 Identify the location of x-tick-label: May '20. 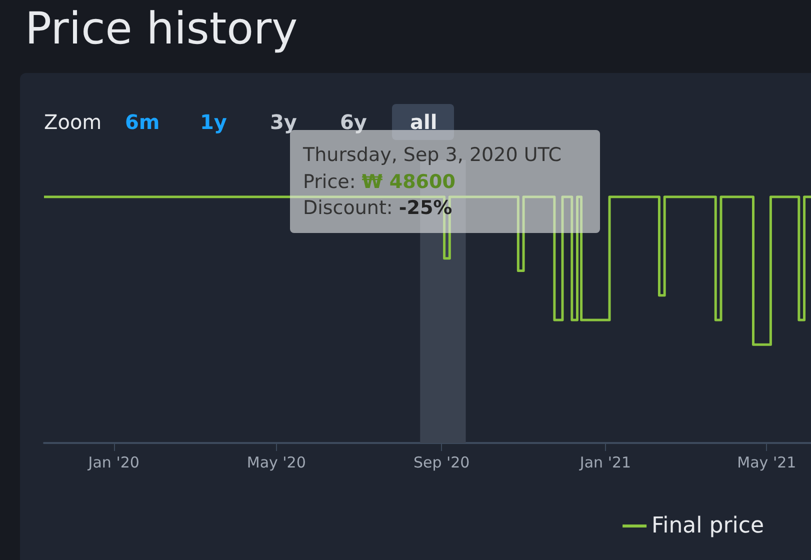
(276, 463).